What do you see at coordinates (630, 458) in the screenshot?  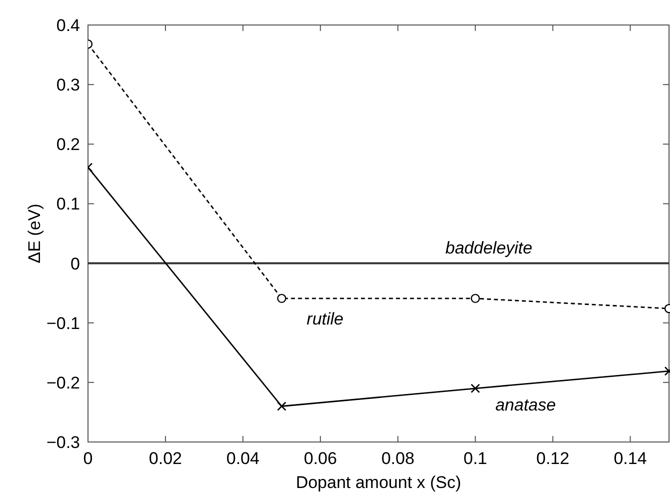 I see `x-tick-label: 0.14` at bounding box center [630, 458].